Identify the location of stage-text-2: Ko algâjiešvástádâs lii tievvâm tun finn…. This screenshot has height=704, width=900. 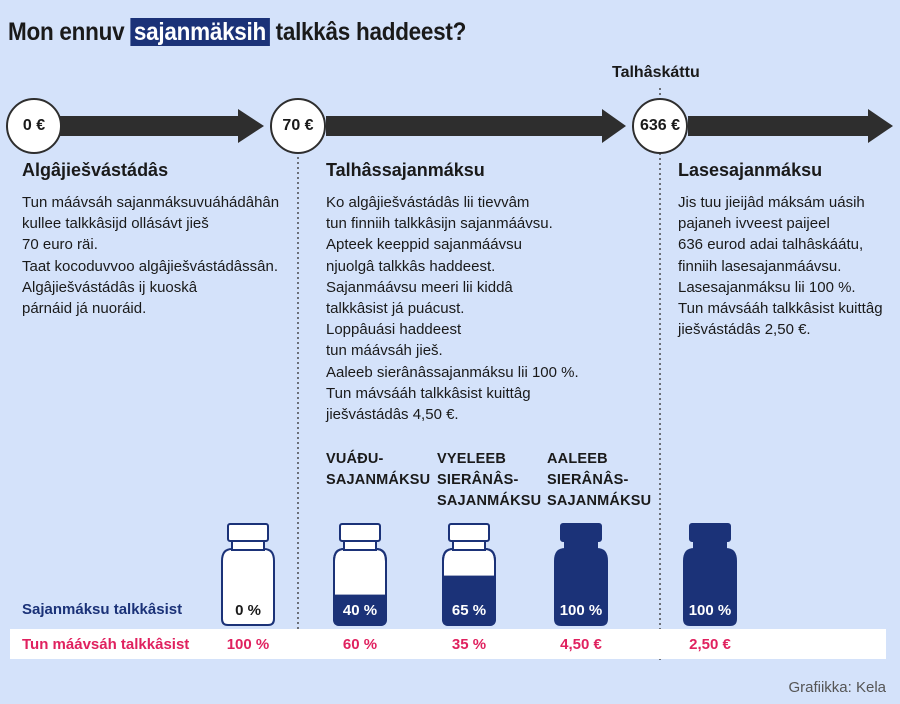
(452, 309).